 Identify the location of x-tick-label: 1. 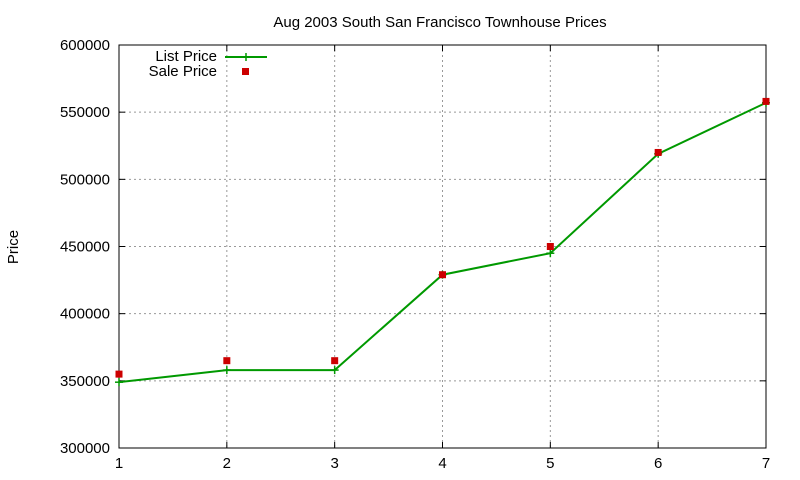
(119, 463).